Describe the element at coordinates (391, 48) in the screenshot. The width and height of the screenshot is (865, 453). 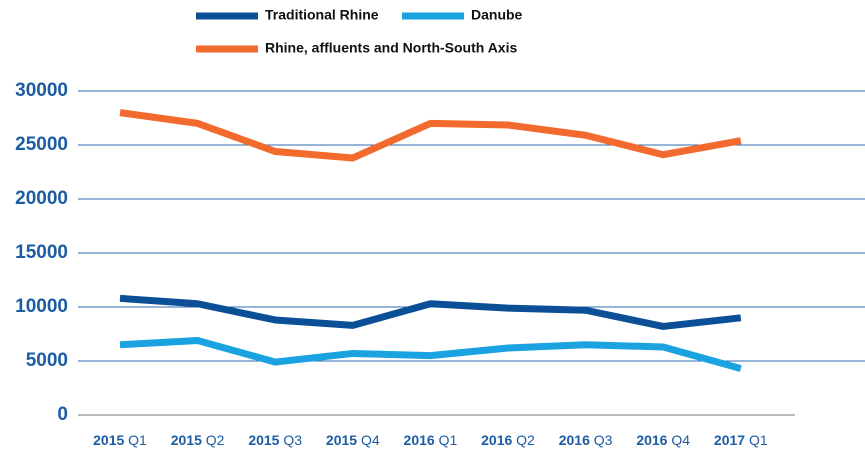
I see `legend-label: Rhine, affluents and North-South Axis` at that location.